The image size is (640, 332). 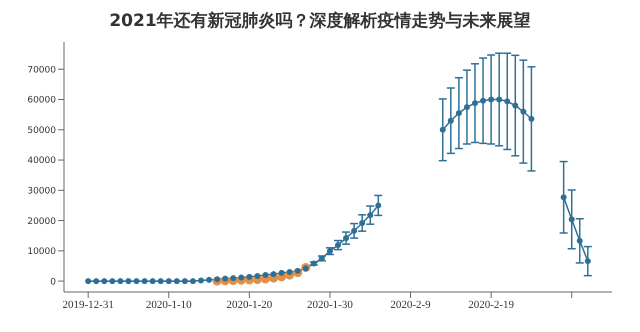 I want to click on y-tick-label: 60000, so click(x=41, y=101).